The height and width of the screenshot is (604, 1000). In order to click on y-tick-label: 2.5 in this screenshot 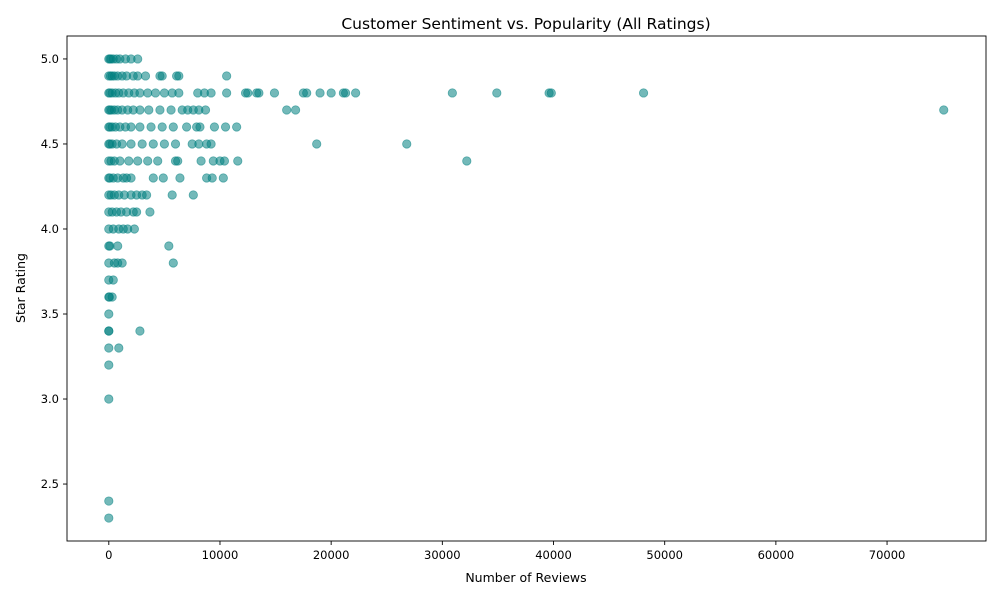, I will do `click(50, 484)`.